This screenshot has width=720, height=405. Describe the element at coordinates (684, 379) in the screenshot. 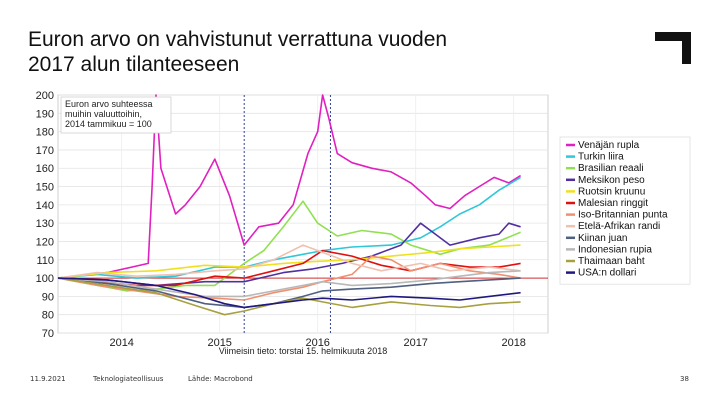

I see `page-number: 38` at that location.